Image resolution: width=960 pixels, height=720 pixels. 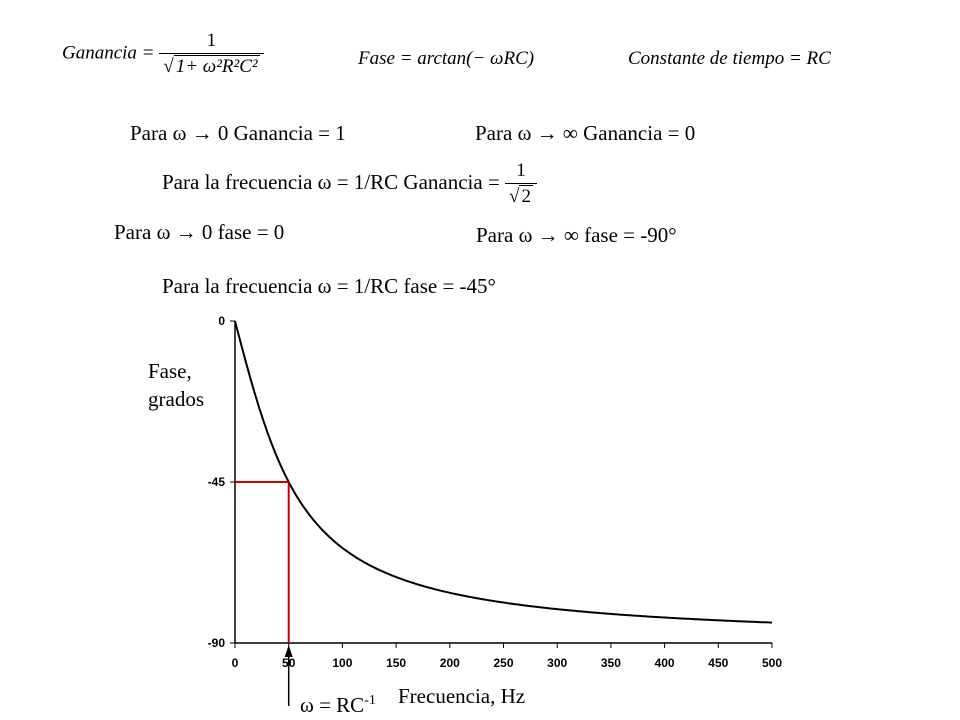 I want to click on mid-gain-fraction: 1 √ 2, so click(x=521, y=184).